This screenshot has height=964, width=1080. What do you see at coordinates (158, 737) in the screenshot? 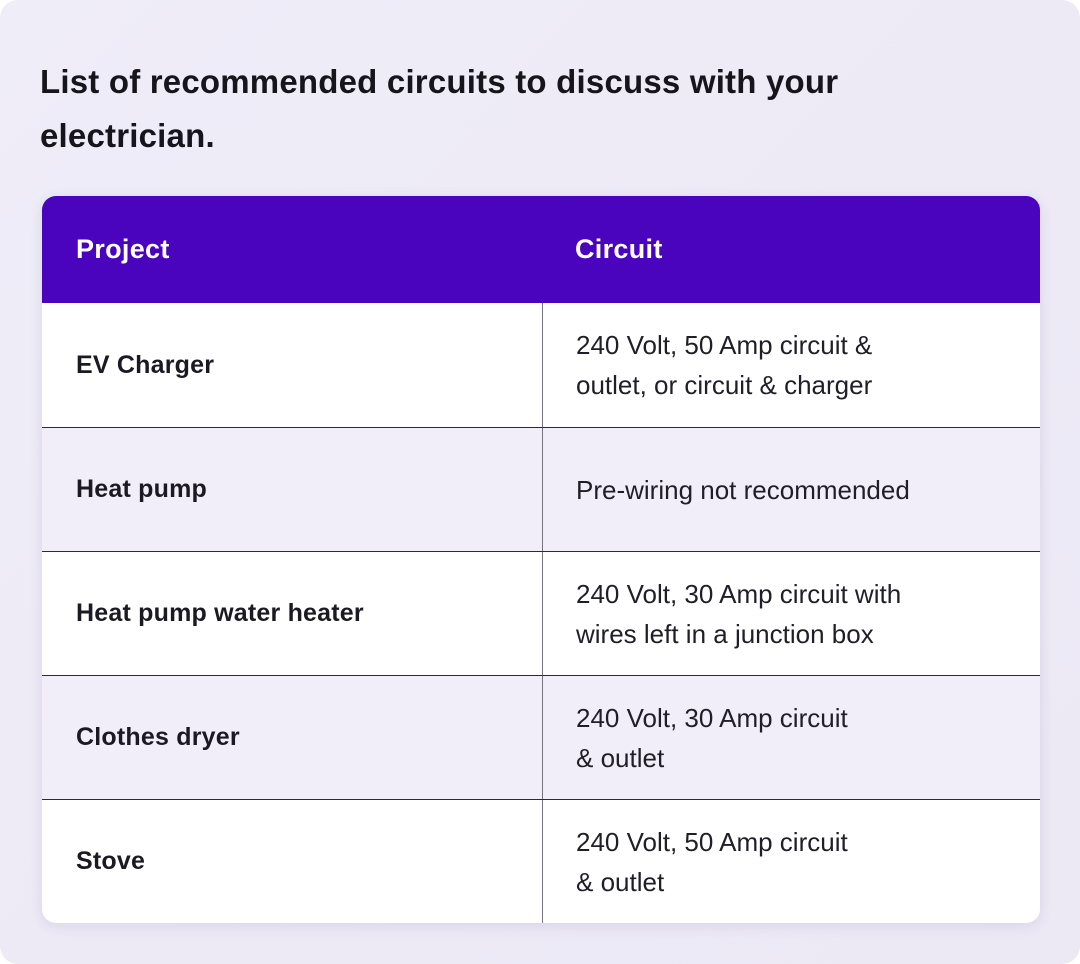
I see `project-label: Clothes dryer` at bounding box center [158, 737].